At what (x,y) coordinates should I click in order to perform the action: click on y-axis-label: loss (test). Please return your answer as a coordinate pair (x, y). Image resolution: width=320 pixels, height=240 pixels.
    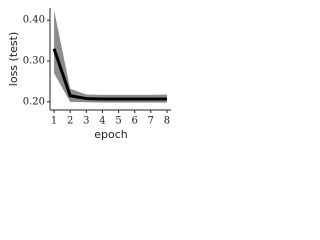
    Looking at the image, I should click on (13, 59).